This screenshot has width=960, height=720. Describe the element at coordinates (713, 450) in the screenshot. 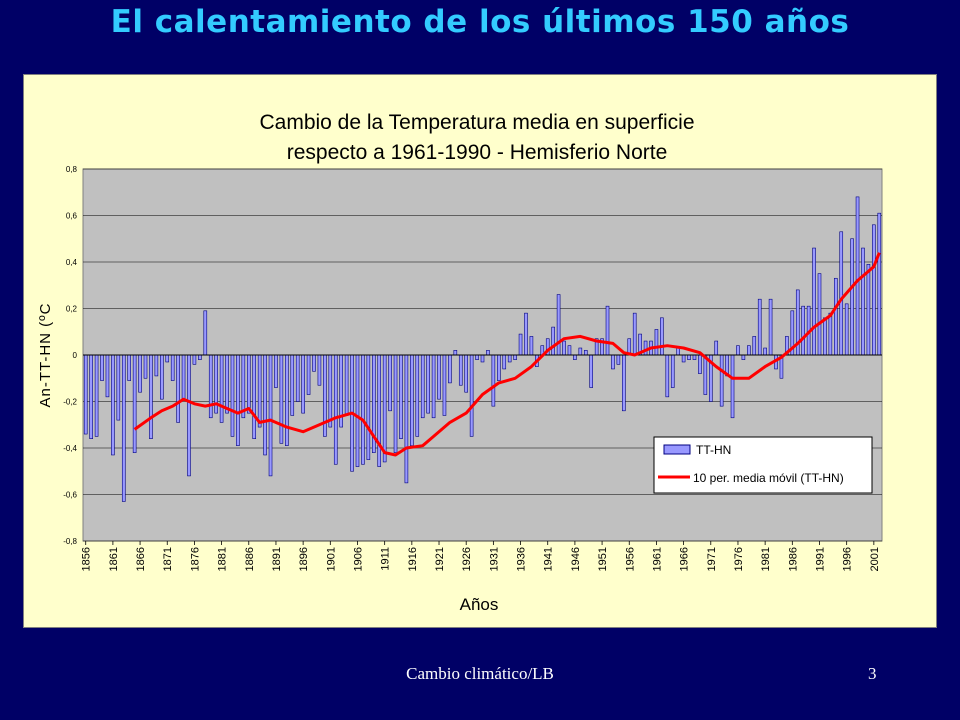

I see `legend-bar-label: TT-HN` at that location.